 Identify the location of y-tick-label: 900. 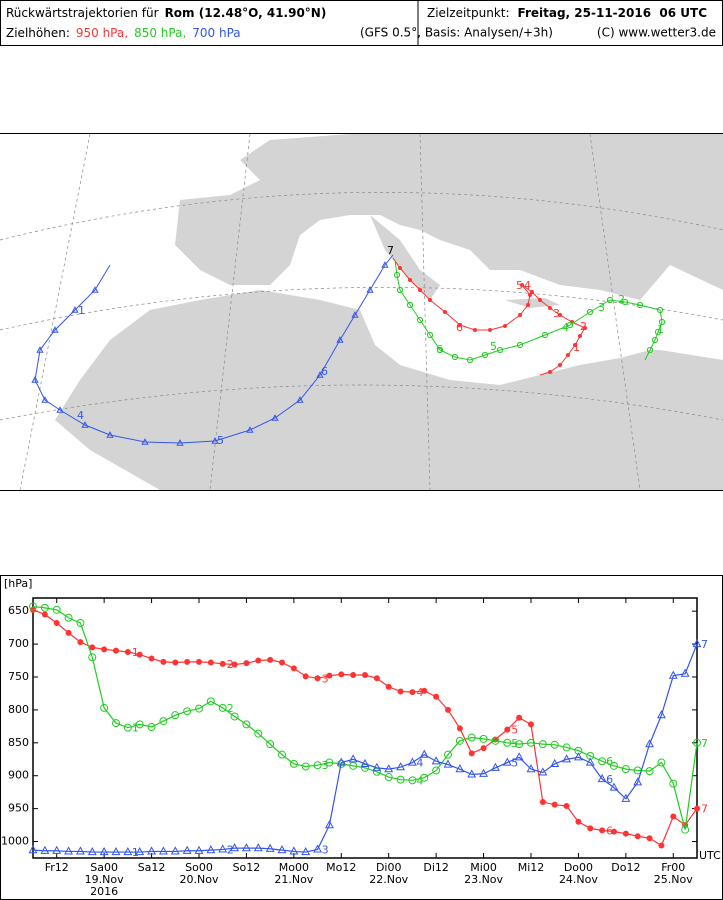
(18, 775).